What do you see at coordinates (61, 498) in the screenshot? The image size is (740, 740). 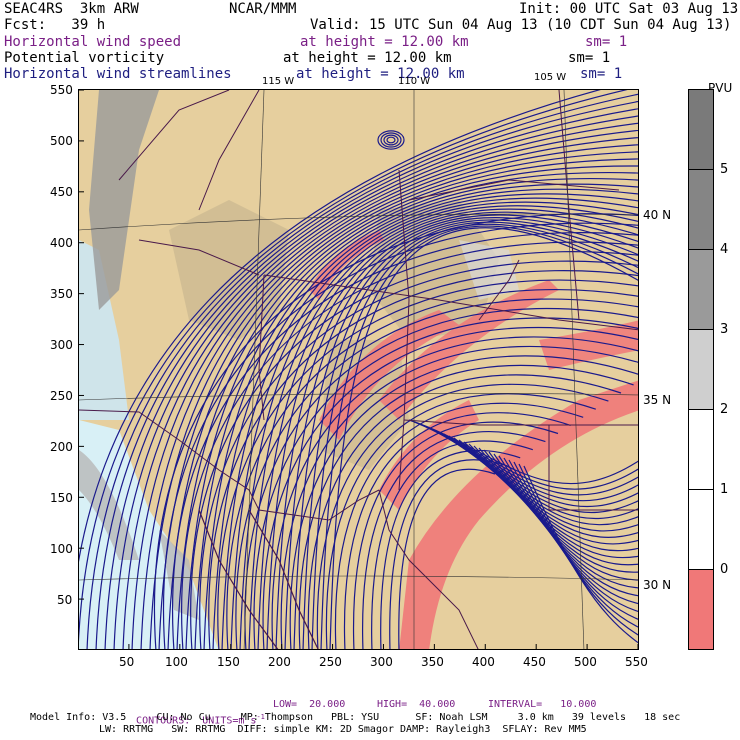 I see `y-tick-150: 150` at bounding box center [61, 498].